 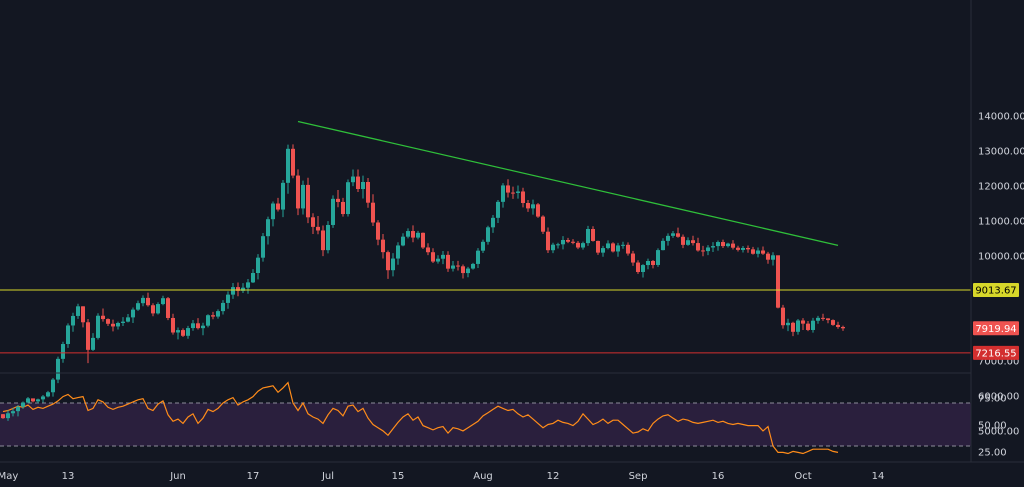 I want to click on price-tick-label: 10000.00, so click(x=1001, y=257).